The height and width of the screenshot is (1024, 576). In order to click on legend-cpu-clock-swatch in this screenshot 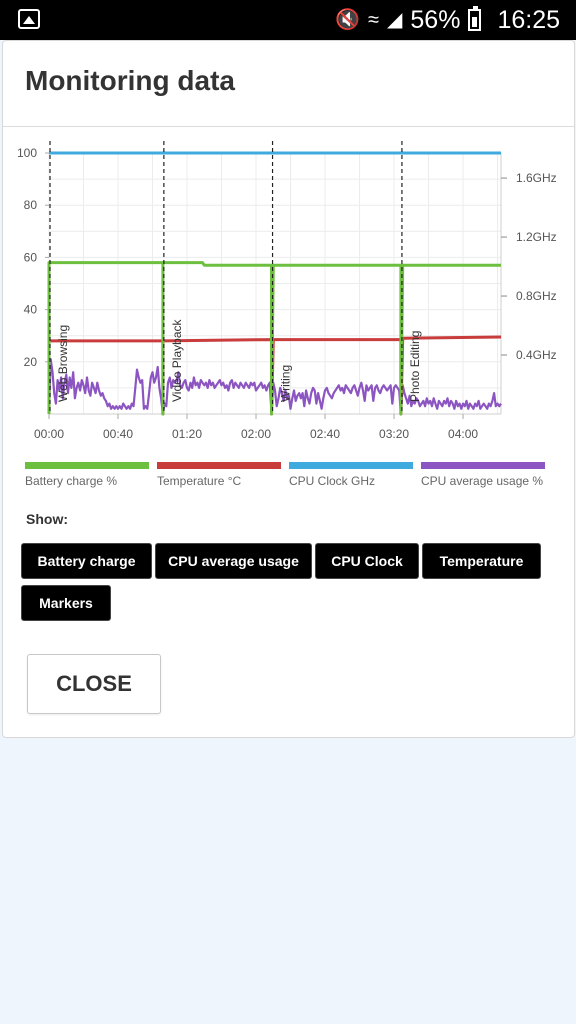, I will do `click(351, 465)`.